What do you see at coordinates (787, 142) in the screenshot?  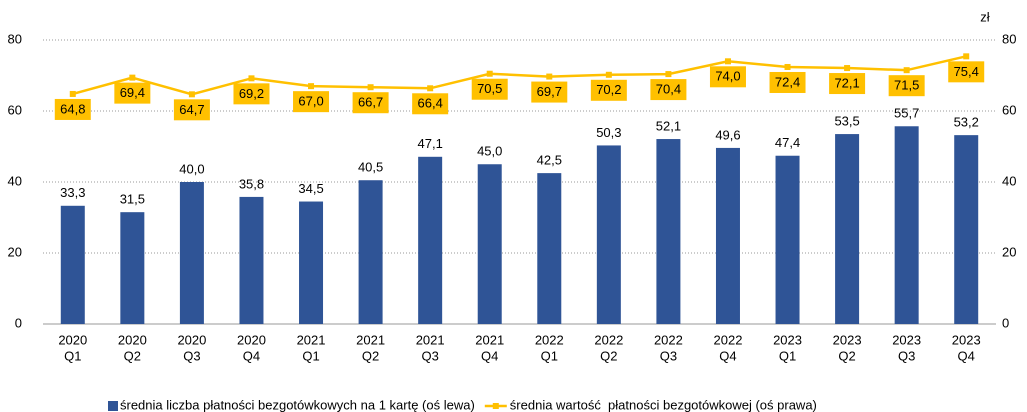 I see `bar-label: 47,4` at bounding box center [787, 142].